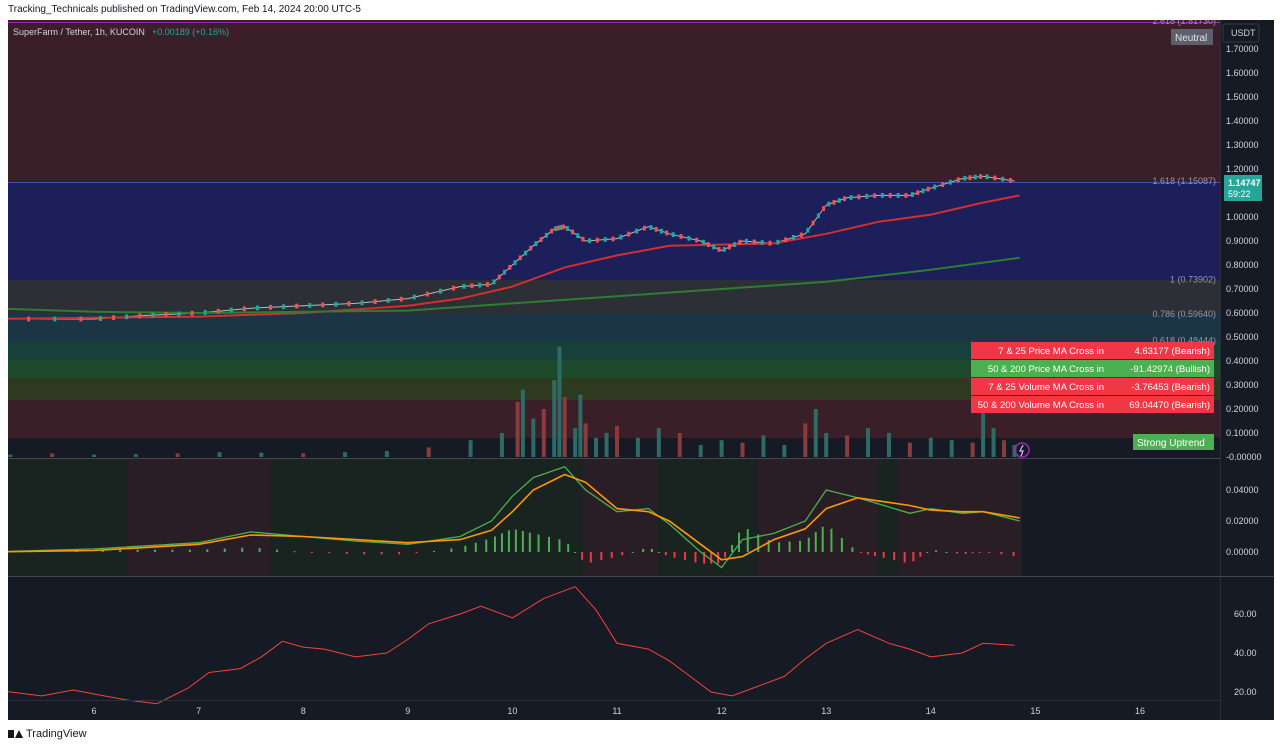  I want to click on fib-label-3: 0.786 (0.59640), so click(1184, 314).